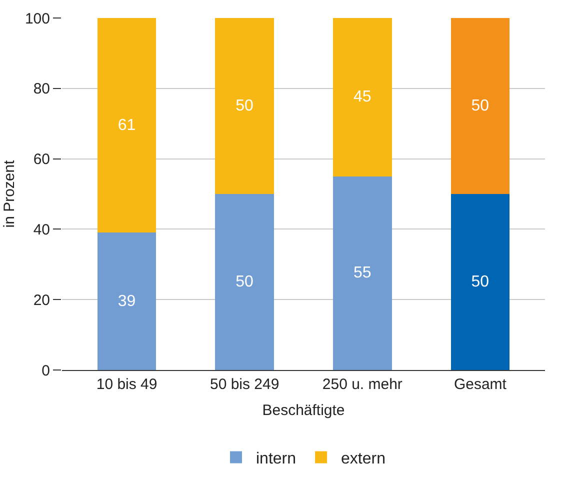 This screenshot has height=487, width=565. Describe the element at coordinates (46, 371) in the screenshot. I see `y-tick-label: 0` at that location.